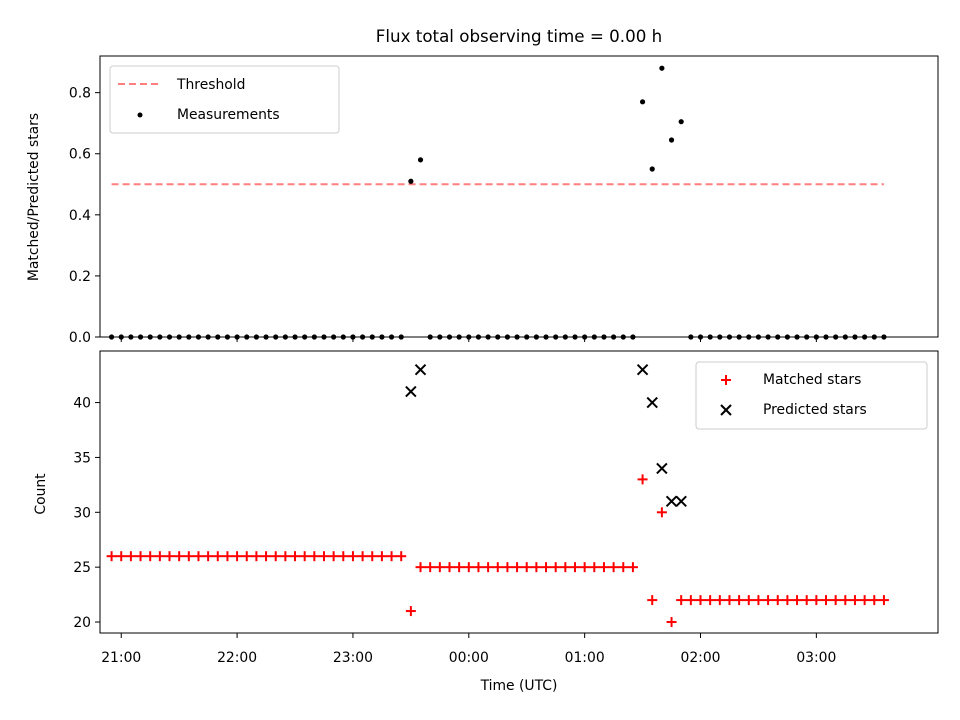 The image size is (960, 720). Describe the element at coordinates (519, 36) in the screenshot. I see `chart-title: Flux total observing time = 0.00 h` at that location.